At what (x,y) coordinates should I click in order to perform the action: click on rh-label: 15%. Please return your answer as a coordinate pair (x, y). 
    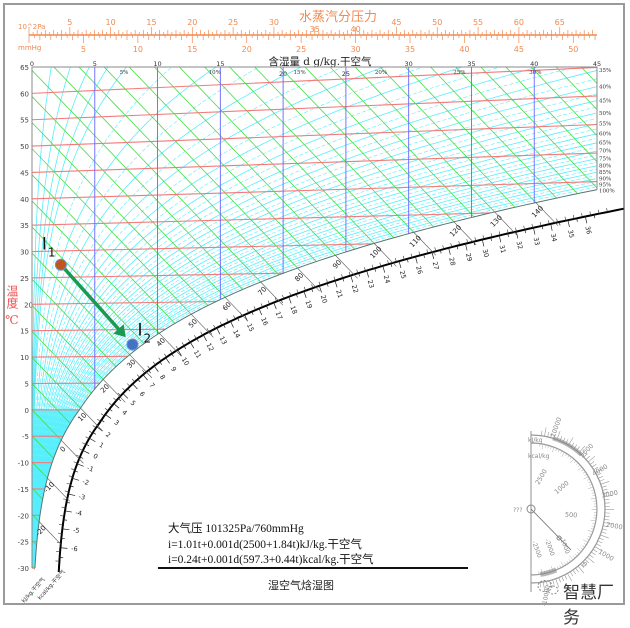
    Looking at the image, I should click on (300, 73).